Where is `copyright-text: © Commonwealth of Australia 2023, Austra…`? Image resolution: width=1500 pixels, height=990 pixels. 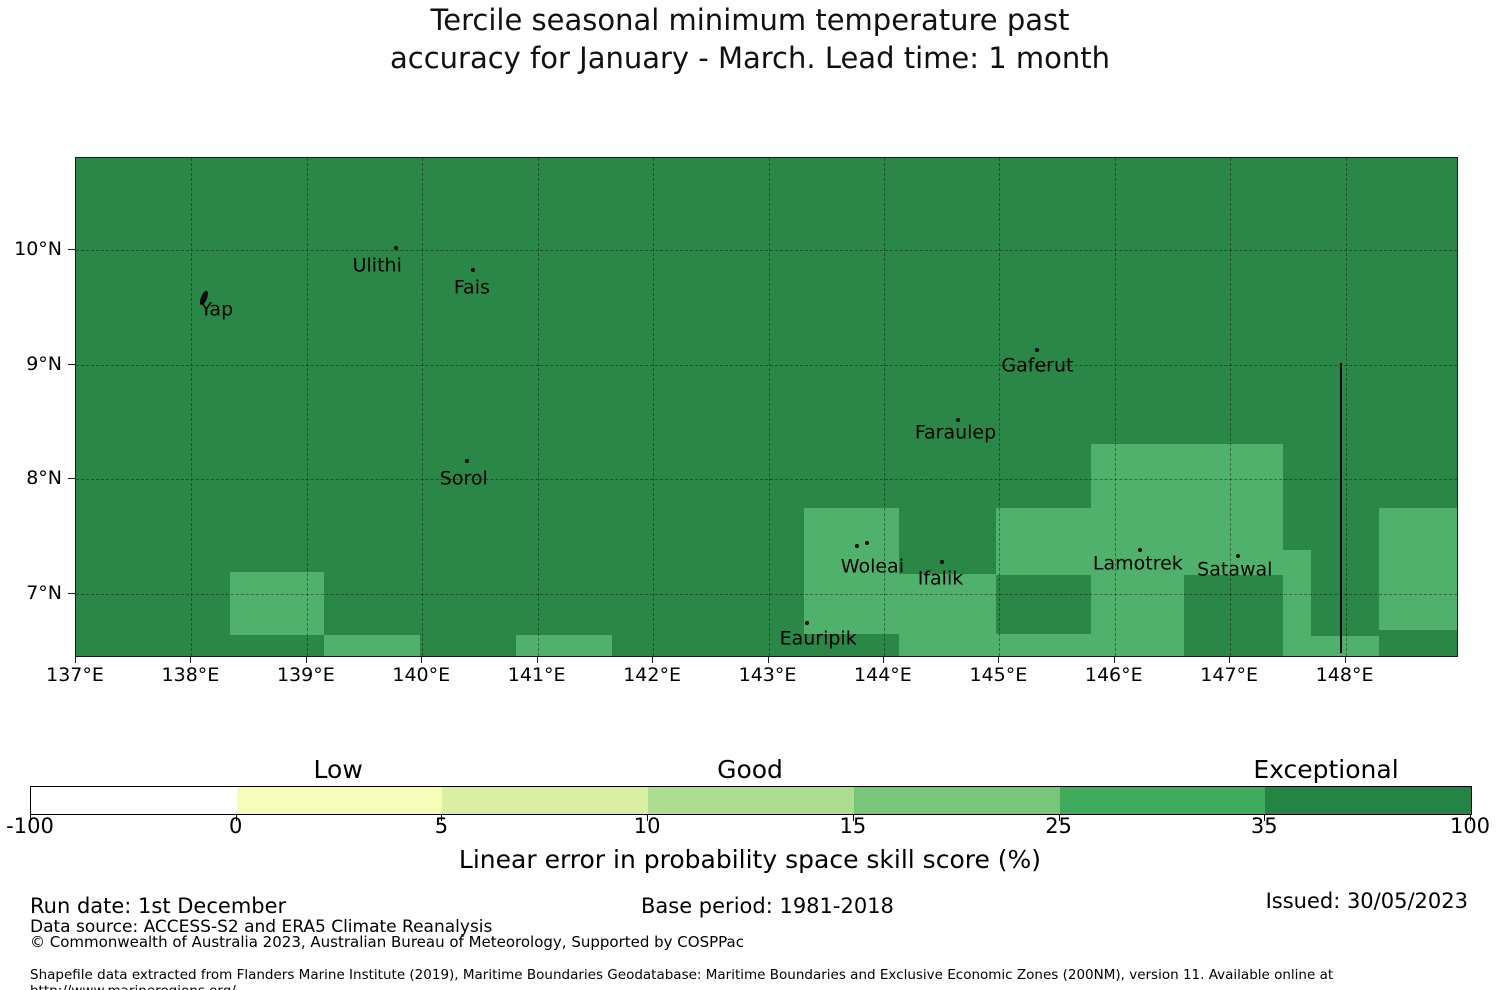
copyright-text: © Commonwealth of Australia 2023, Austra… is located at coordinates (387, 942).